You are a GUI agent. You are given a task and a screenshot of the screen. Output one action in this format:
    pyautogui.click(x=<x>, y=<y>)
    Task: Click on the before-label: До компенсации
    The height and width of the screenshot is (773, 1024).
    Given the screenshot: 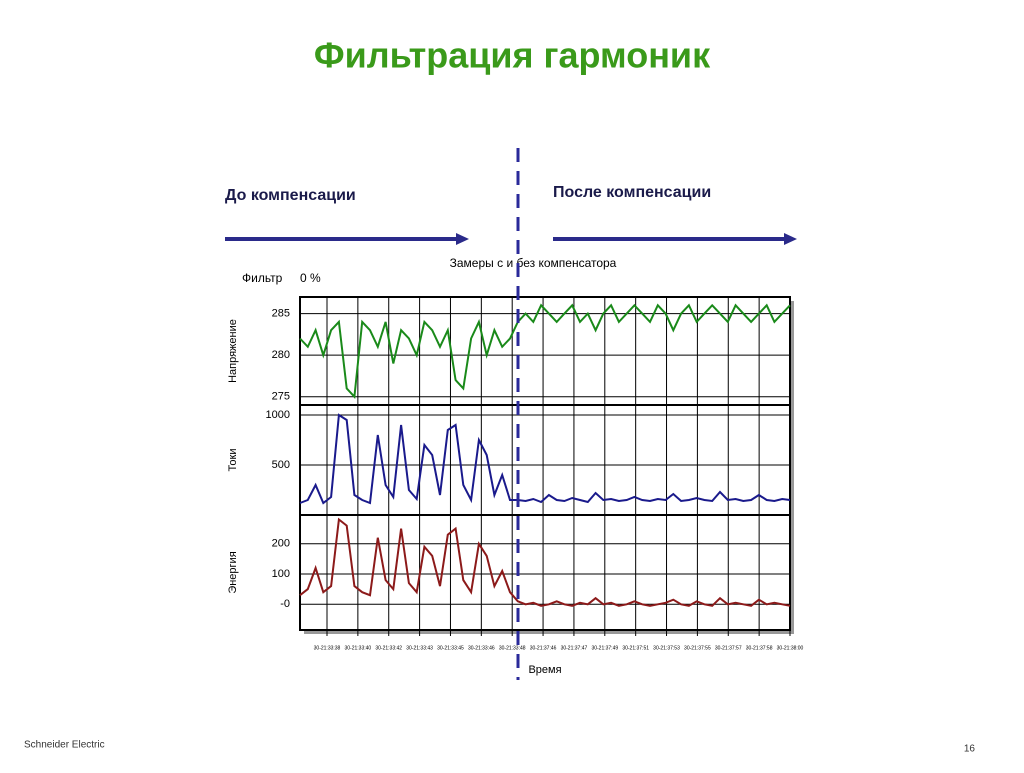 What is the action you would take?
    pyautogui.click(x=290, y=195)
    